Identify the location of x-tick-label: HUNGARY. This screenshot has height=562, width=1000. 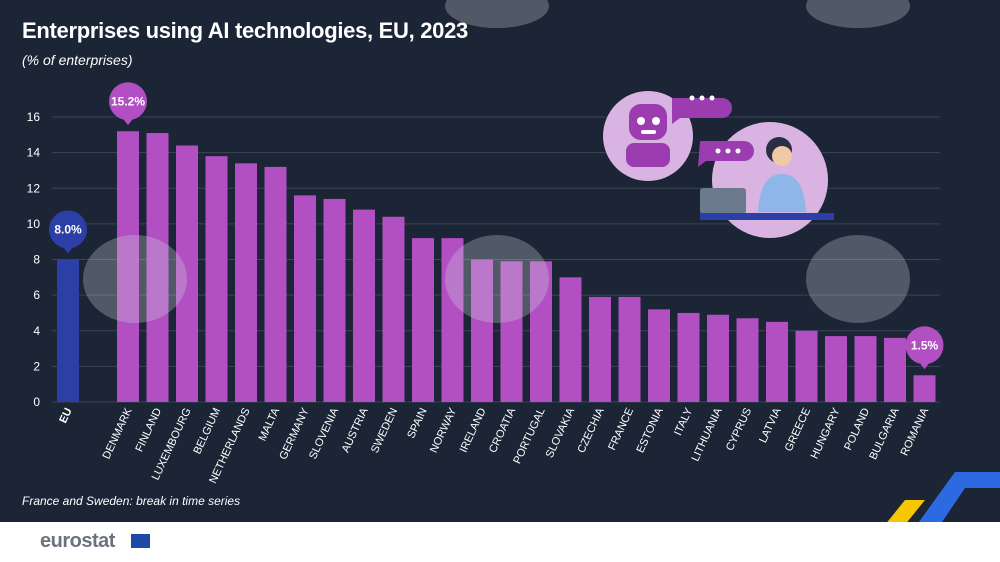
(826, 433).